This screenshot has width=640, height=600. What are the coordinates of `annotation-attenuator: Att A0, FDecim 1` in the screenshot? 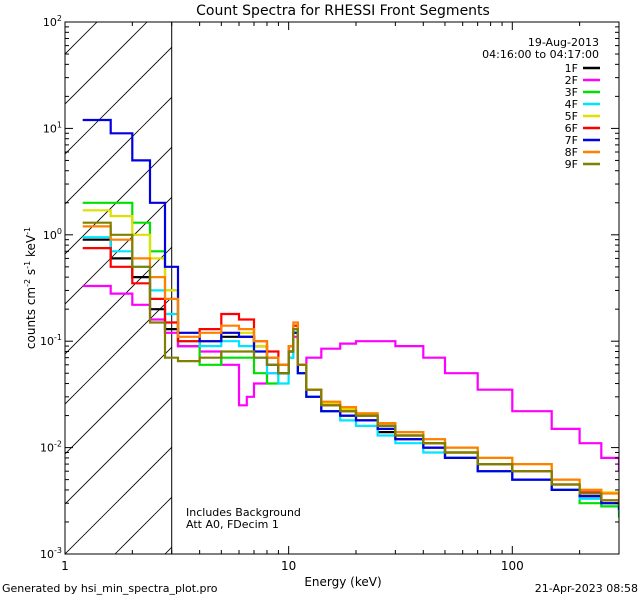 It's located at (232, 524).